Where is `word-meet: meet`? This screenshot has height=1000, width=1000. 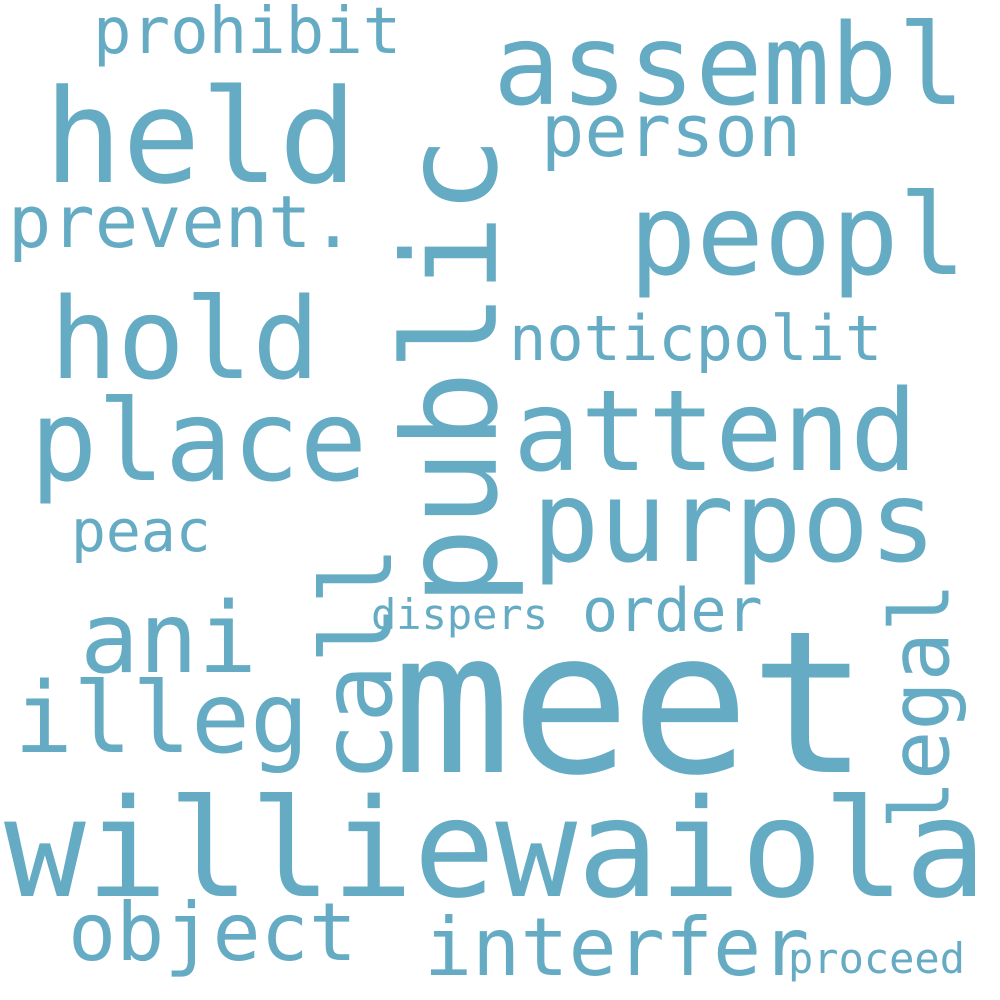
word-meet: meet is located at coordinates (630, 703).